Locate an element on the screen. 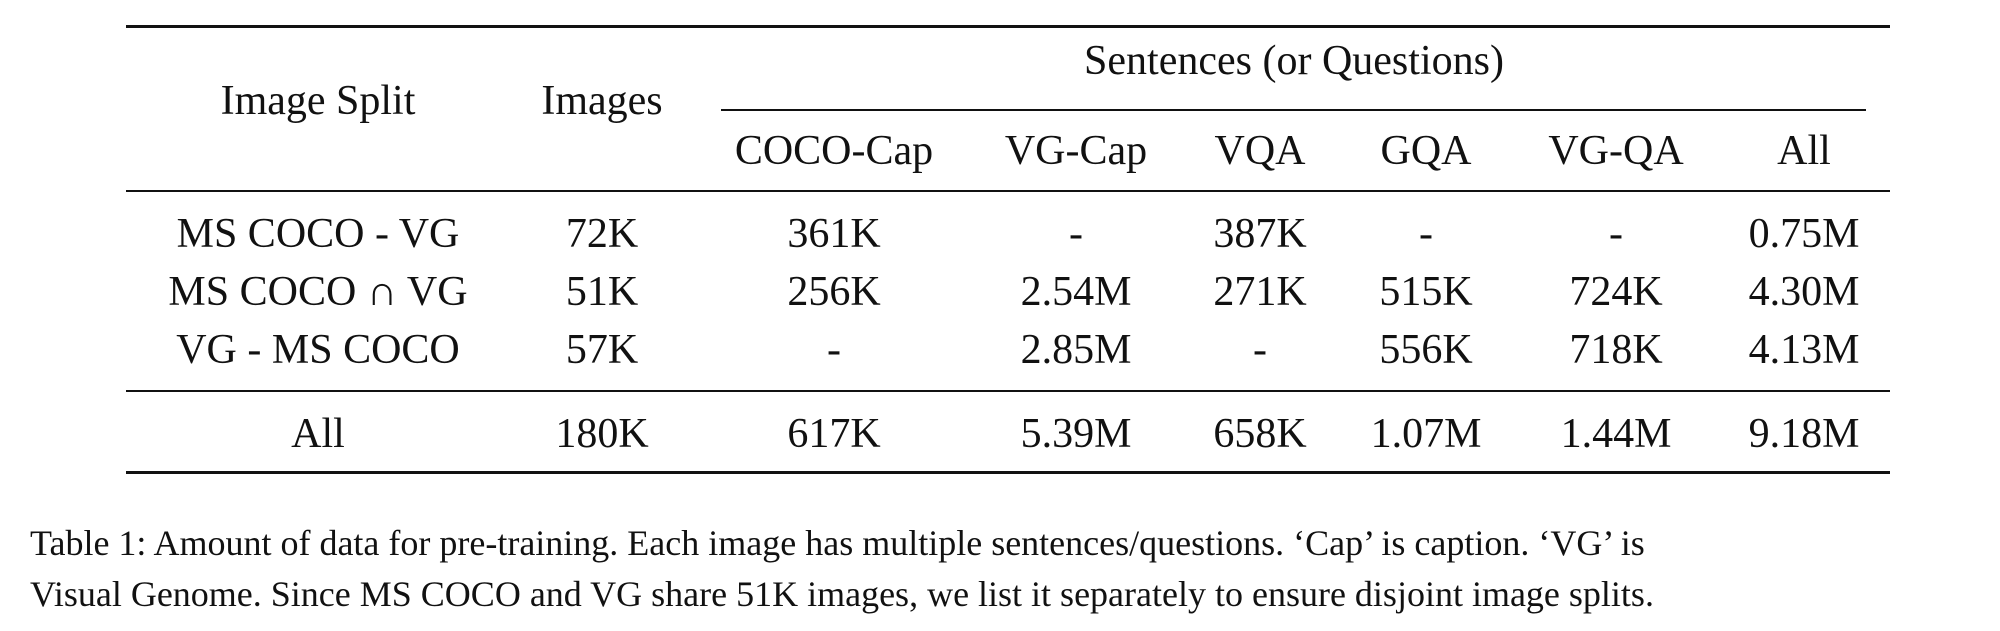 The width and height of the screenshot is (2000, 631). row-3-vqa: - is located at coordinates (1260, 350).